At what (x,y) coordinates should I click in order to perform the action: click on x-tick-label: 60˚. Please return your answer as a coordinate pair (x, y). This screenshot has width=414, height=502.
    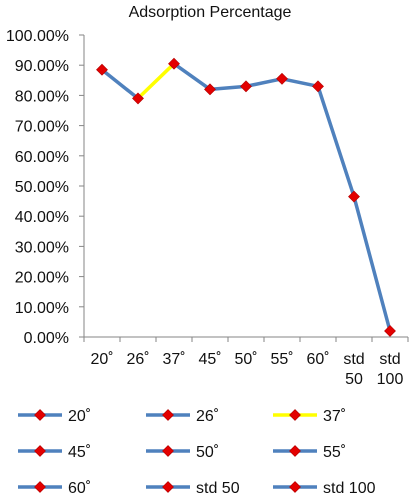
    Looking at the image, I should click on (317, 359).